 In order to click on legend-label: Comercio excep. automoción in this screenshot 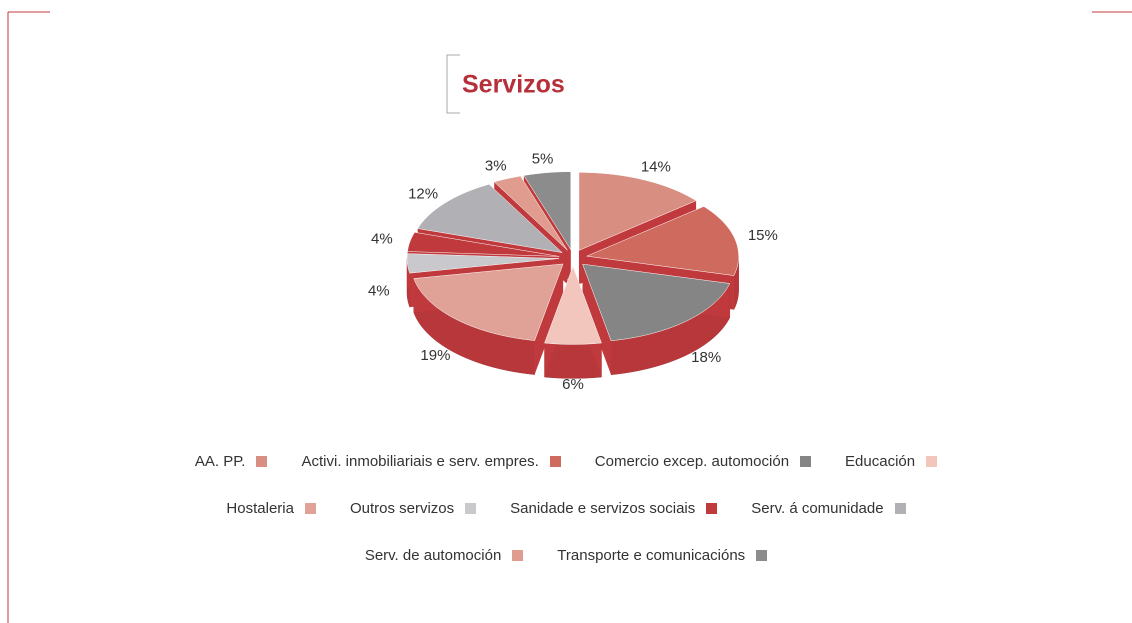, I will do `click(692, 461)`.